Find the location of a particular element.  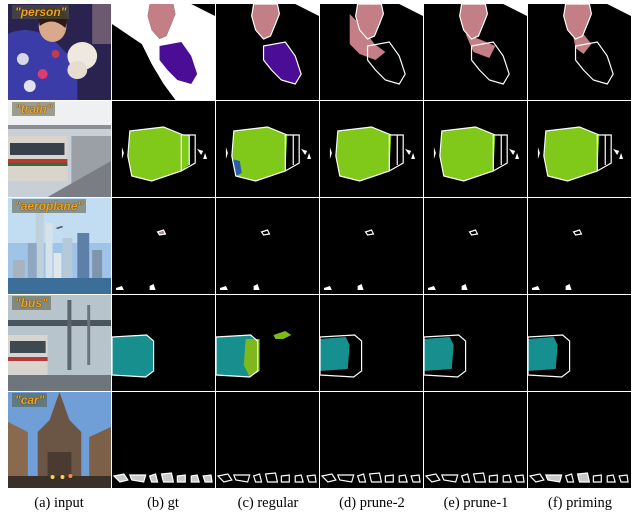

cell-bus-regular is located at coordinates (267, 343).